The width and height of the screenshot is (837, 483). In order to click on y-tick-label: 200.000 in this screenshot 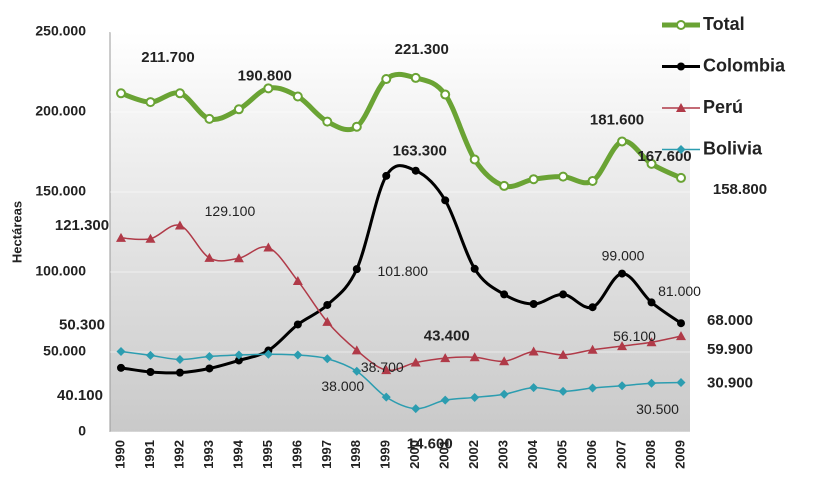, I will do `click(60, 111)`.